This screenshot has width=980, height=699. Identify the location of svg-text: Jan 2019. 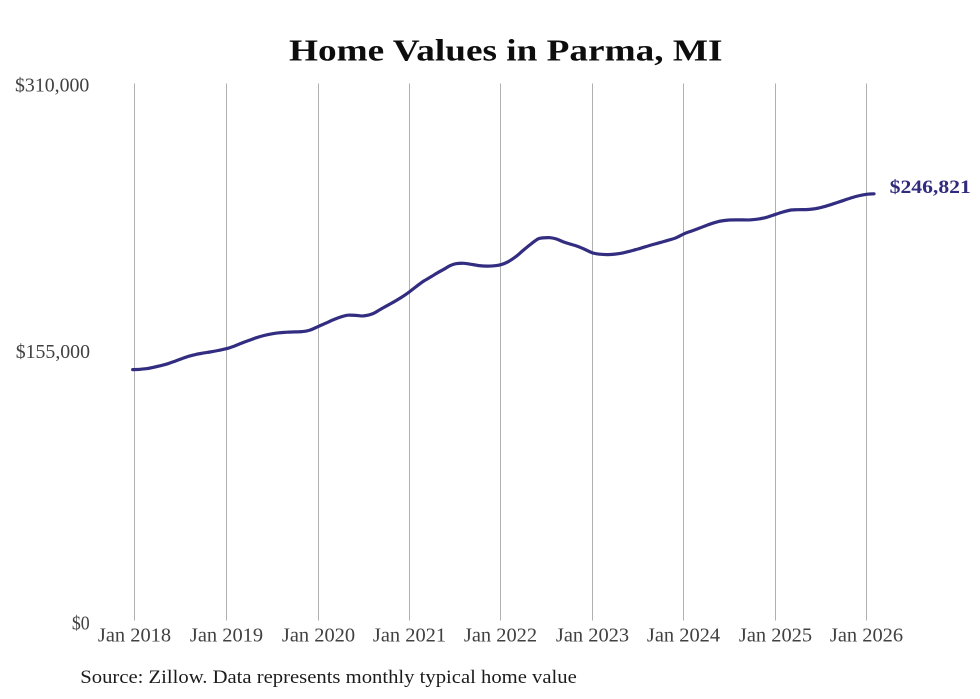
(226, 636).